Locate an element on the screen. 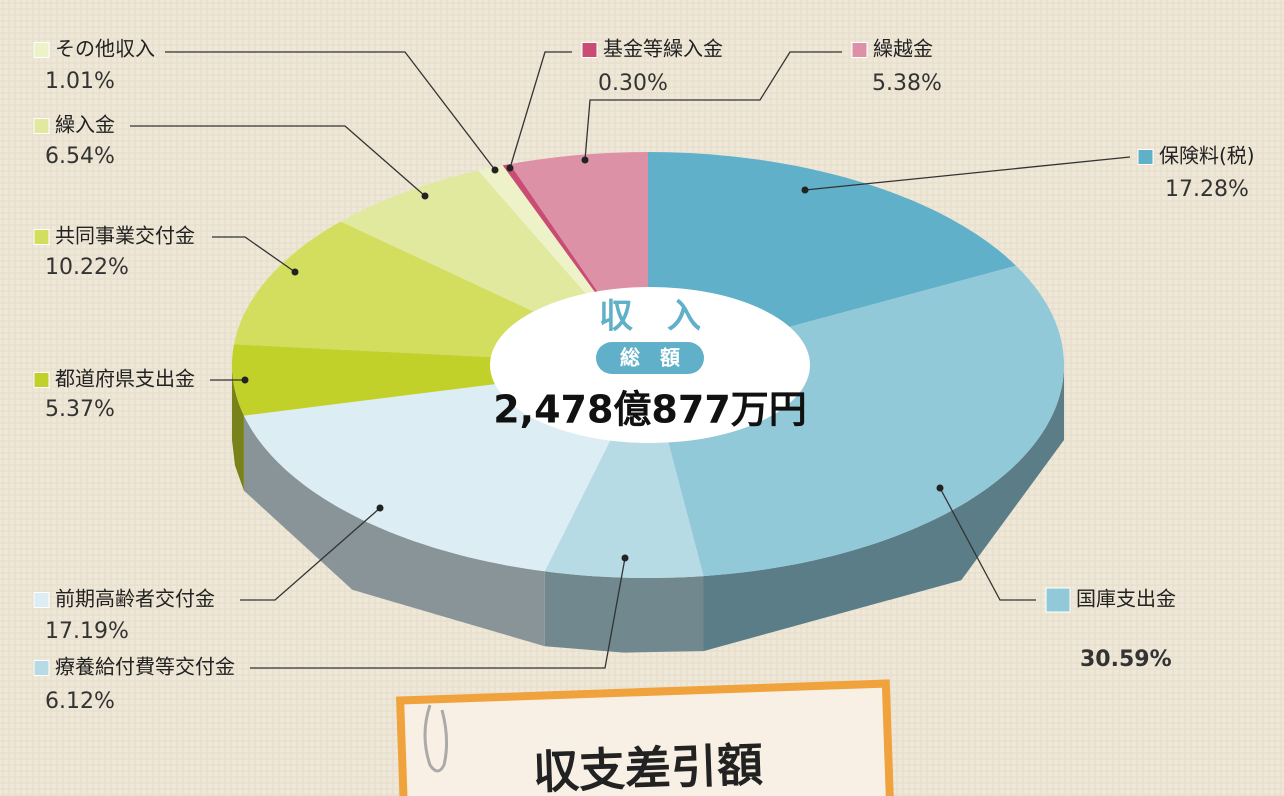 The height and width of the screenshot is (796, 1284). footer-box is located at coordinates (645, 737).